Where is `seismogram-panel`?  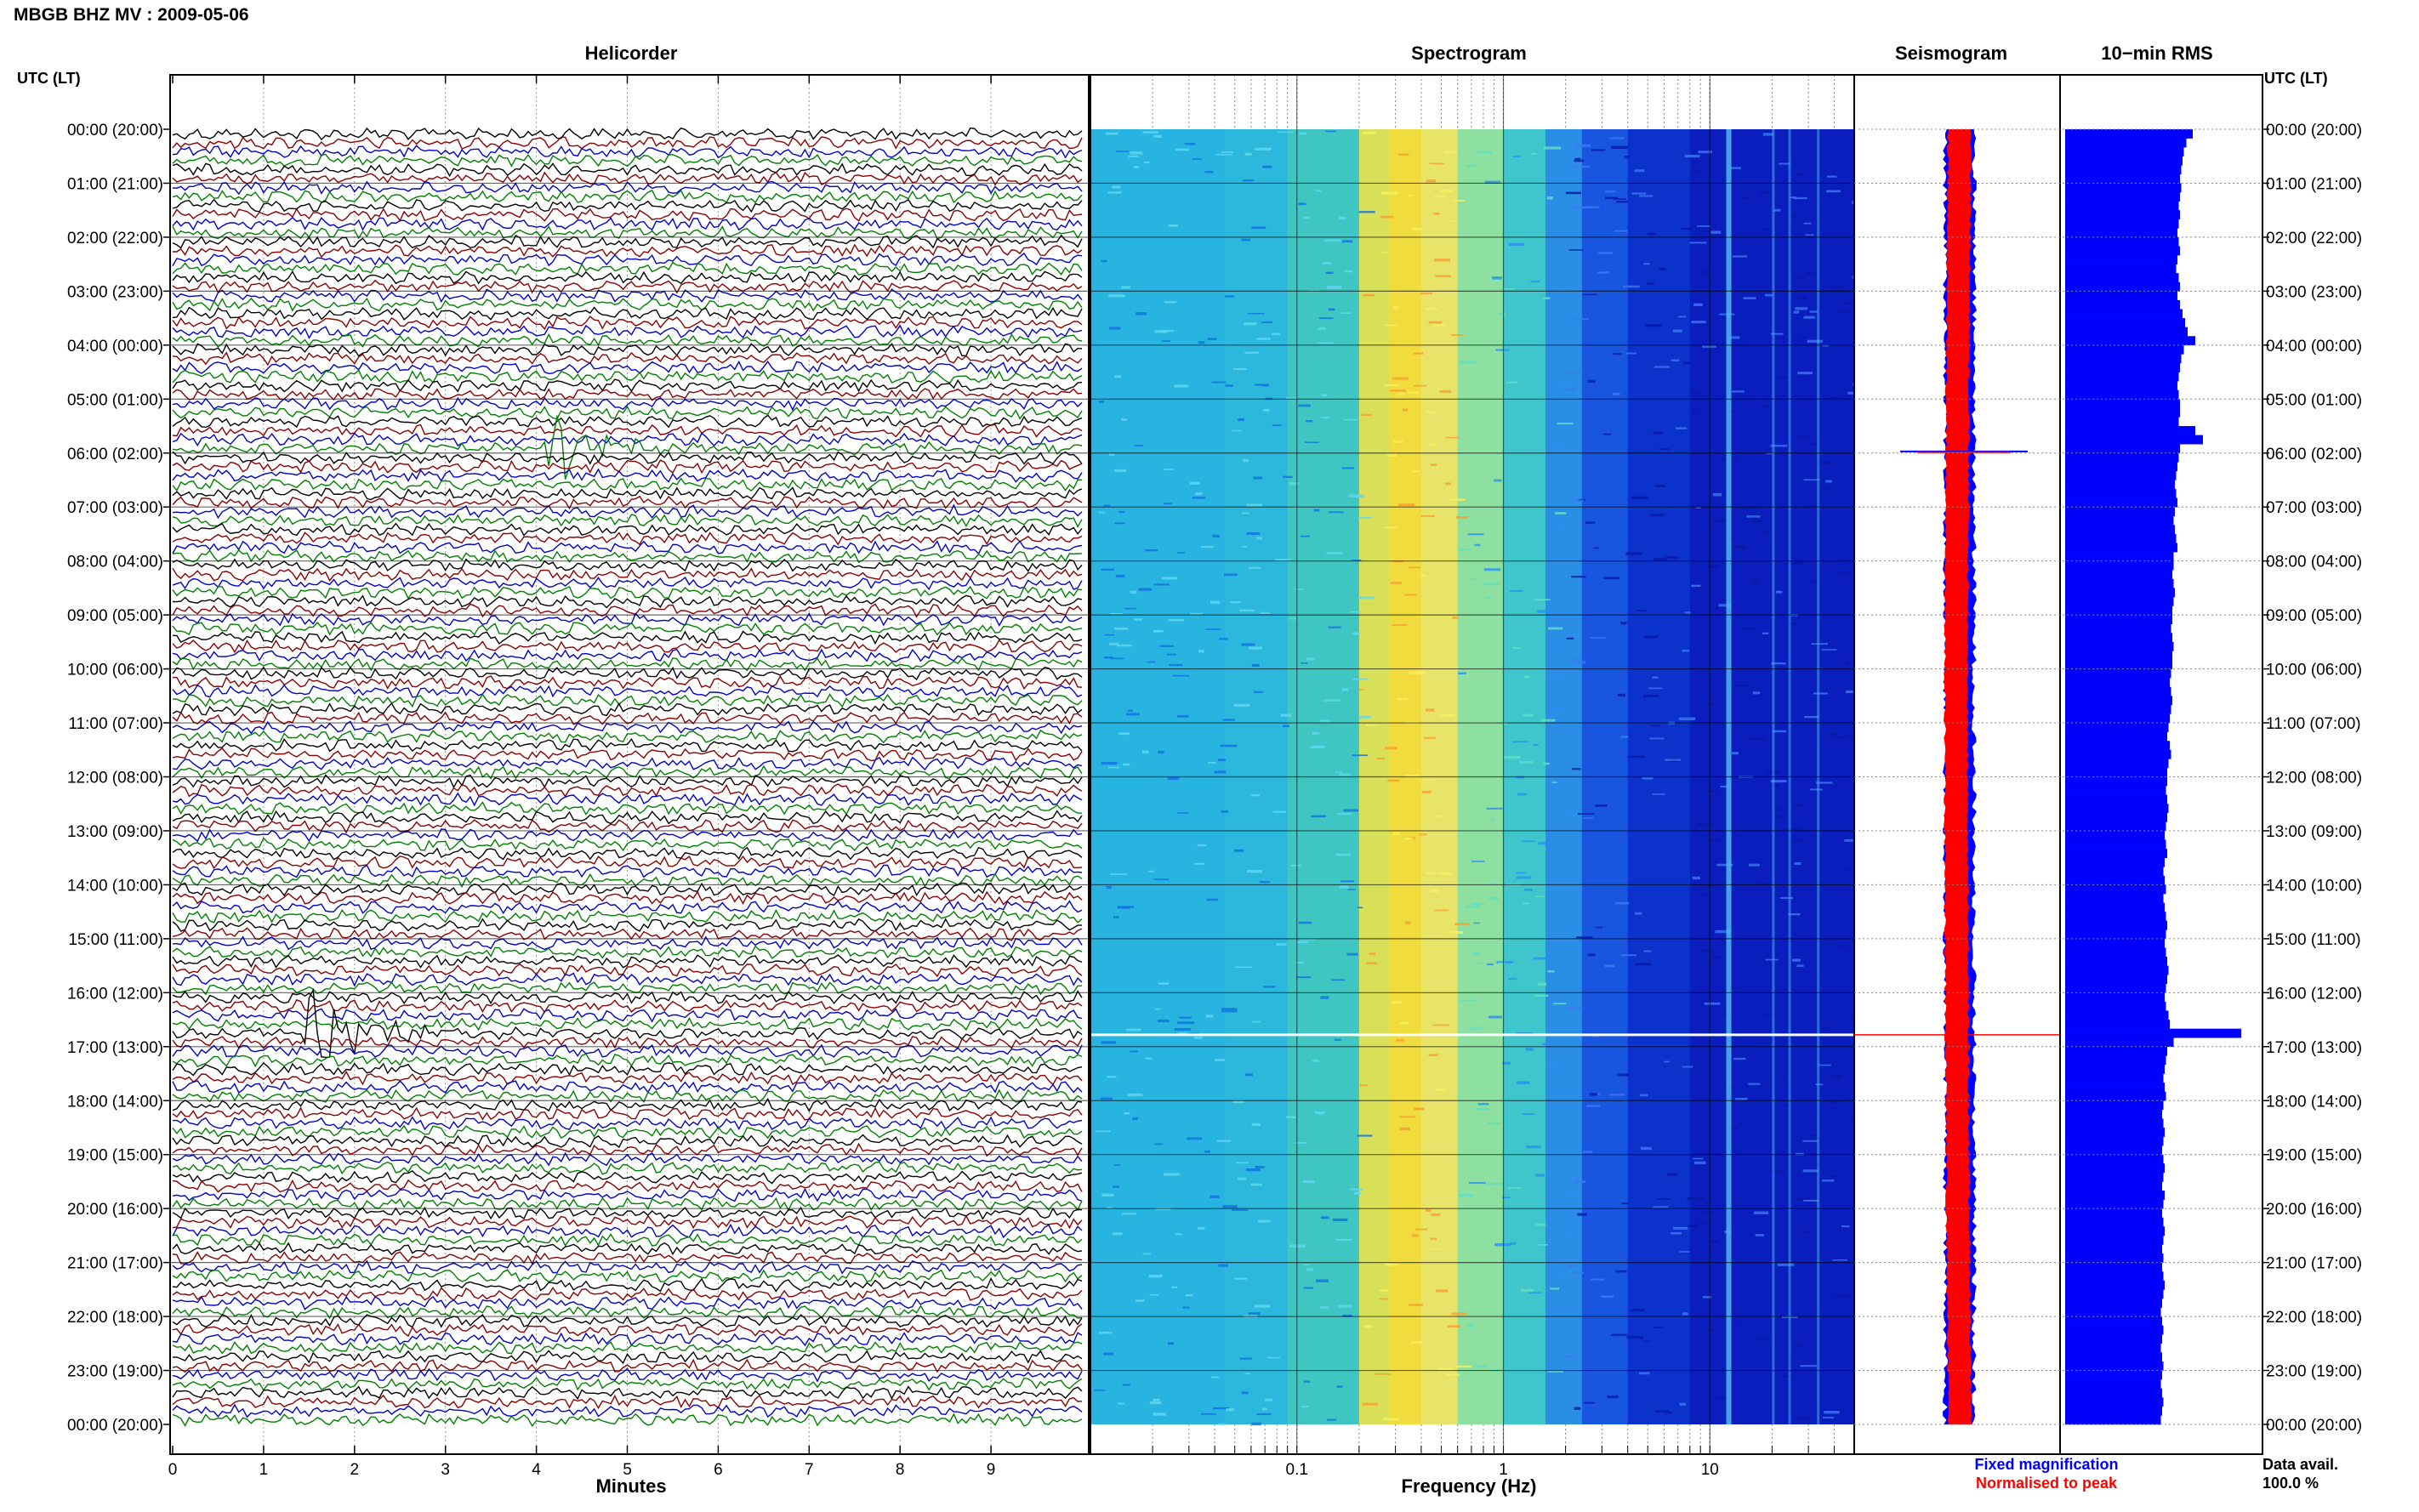
seismogram-panel is located at coordinates (1957, 764).